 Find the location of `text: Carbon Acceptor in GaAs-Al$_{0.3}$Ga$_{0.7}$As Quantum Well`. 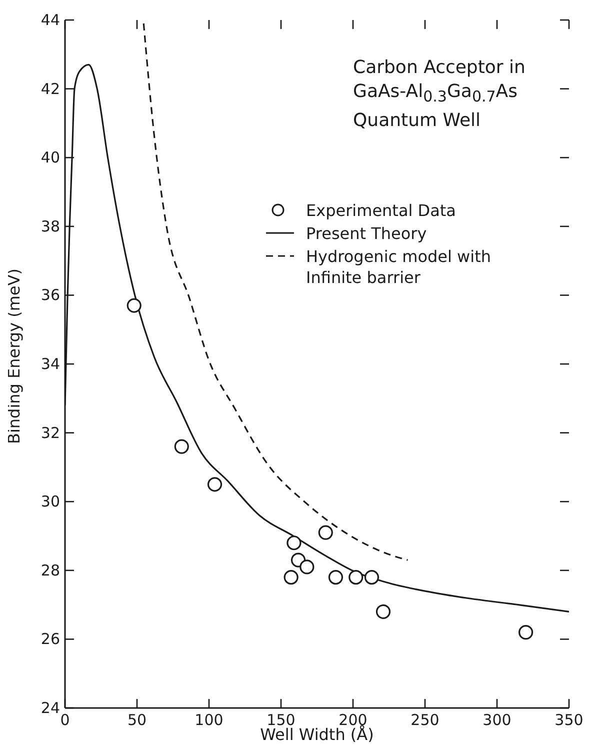

text: Carbon Acceptor in GaAs-Al$_{0.3}$Ga$_{0.7}$As Quantum Well is located at coordinates (439, 94).